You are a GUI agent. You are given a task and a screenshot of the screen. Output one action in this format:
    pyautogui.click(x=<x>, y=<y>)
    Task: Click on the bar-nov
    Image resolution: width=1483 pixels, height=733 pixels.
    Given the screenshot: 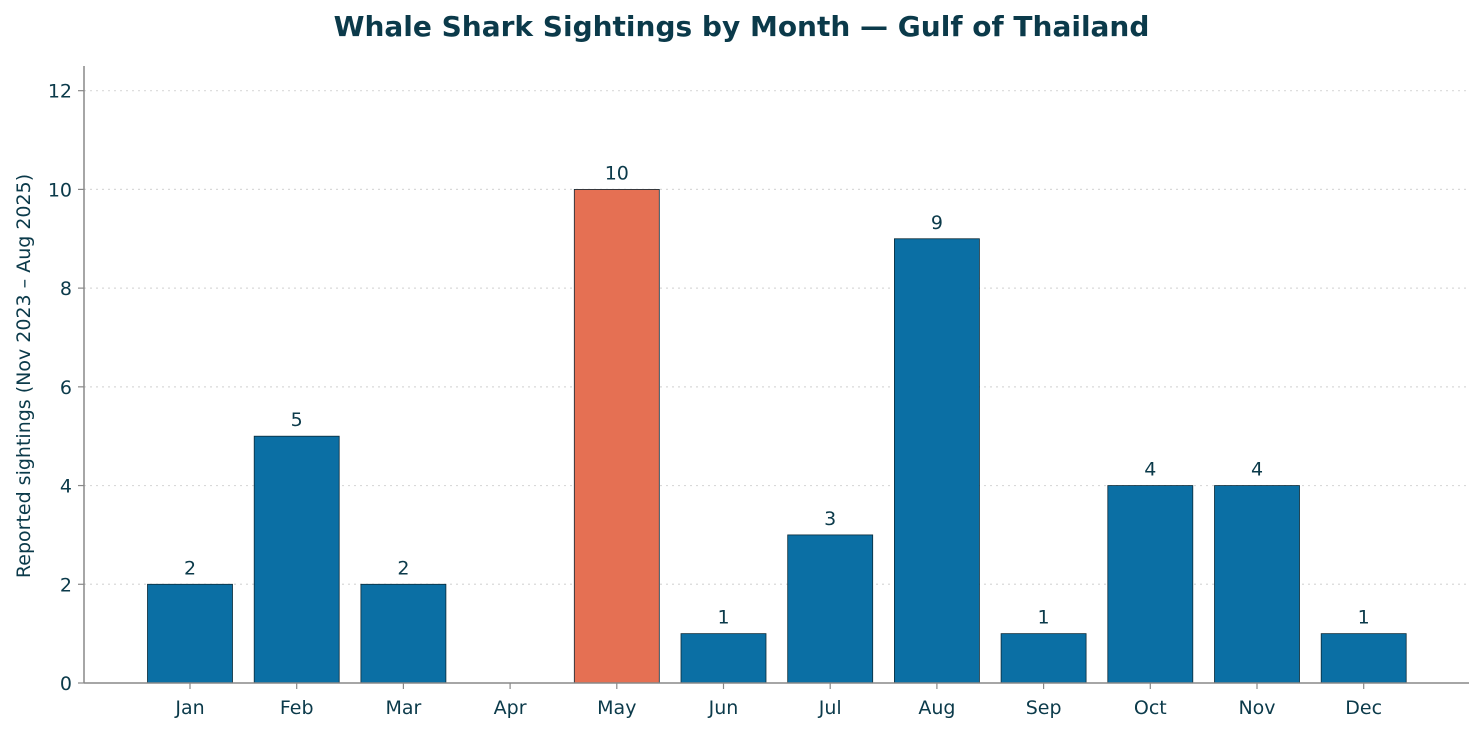 What is the action you would take?
    pyautogui.click(x=1257, y=584)
    